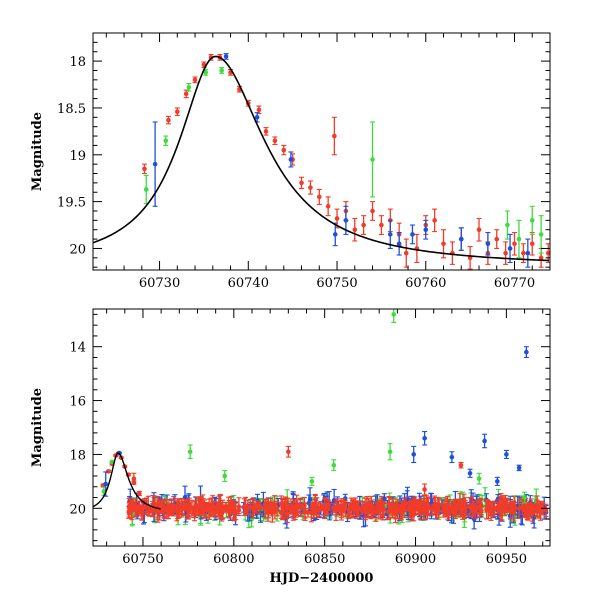 This screenshot has width=600, height=600. Describe the element at coordinates (415, 559) in the screenshot. I see `x-tick-label: 60900` at that location.